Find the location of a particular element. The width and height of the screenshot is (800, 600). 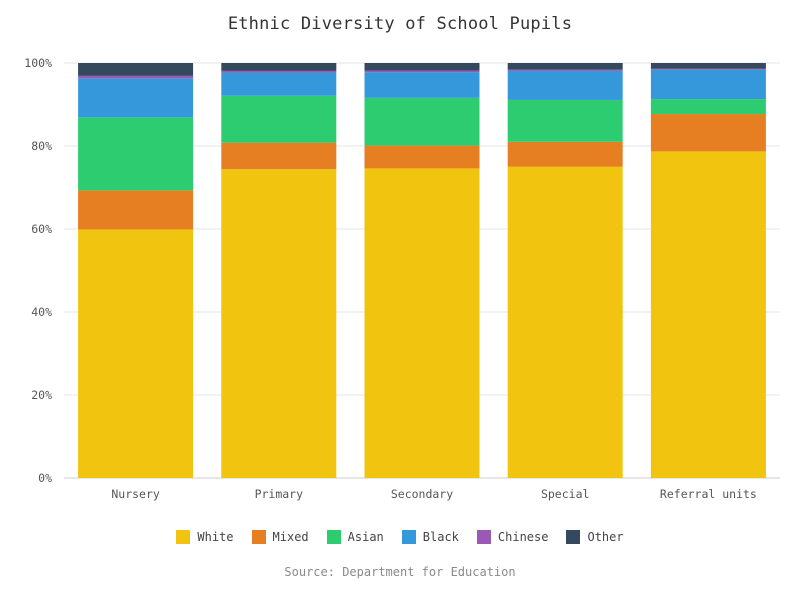

y-tick-label: 0% is located at coordinates (45, 478).